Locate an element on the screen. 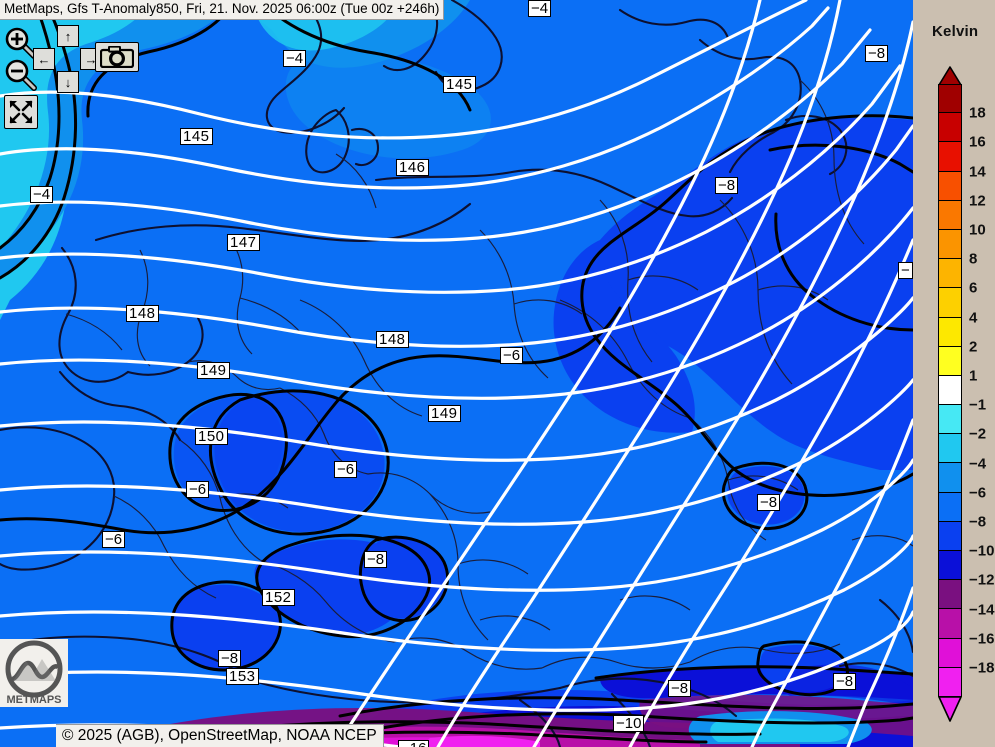  camera-icon is located at coordinates (117, 57).